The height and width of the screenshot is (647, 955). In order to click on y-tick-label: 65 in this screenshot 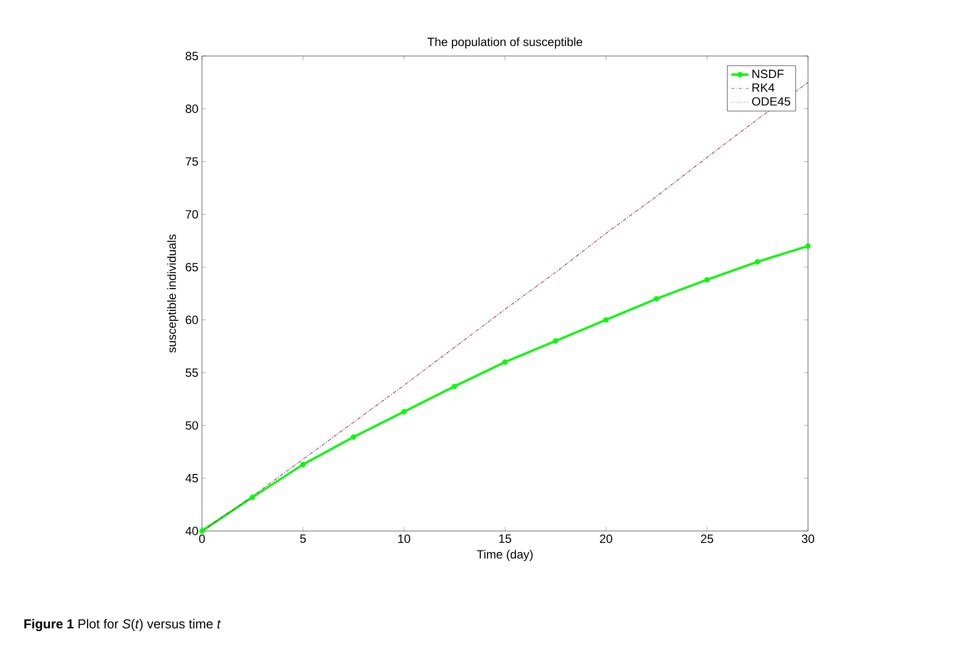, I will do `click(192, 267)`.